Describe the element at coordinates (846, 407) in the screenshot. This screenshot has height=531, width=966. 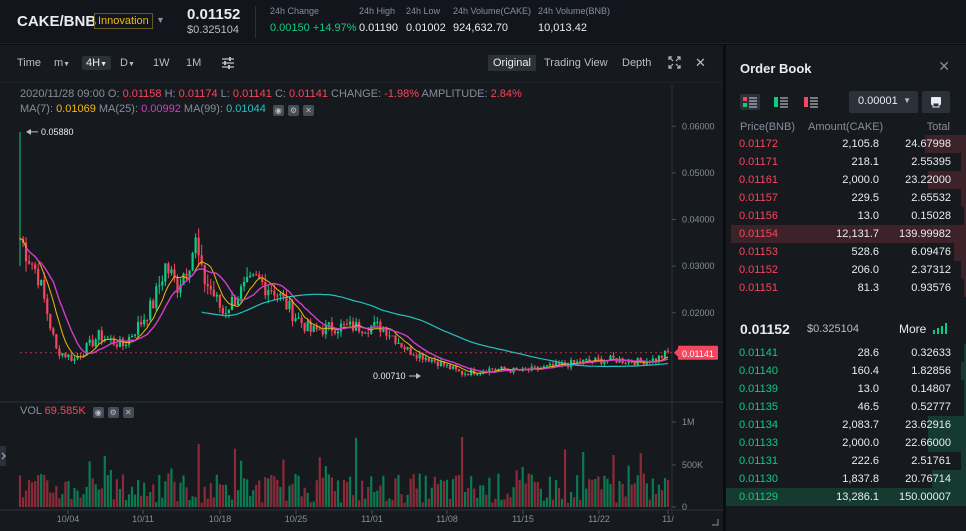
I see `bid-row: 0.01135 46.5 0.52777` at that location.